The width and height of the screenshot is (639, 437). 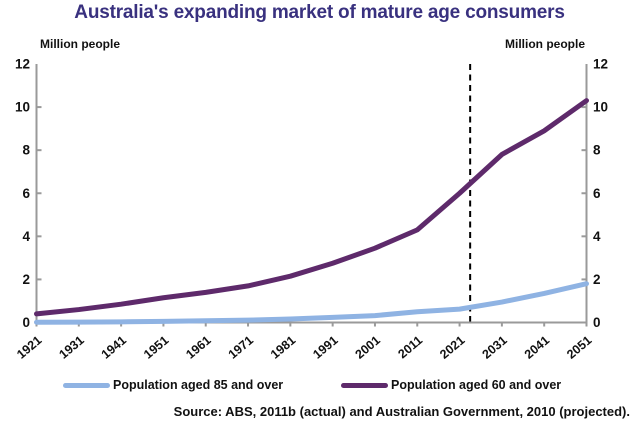 I want to click on y-tick-label-right: 10, so click(x=600, y=107).